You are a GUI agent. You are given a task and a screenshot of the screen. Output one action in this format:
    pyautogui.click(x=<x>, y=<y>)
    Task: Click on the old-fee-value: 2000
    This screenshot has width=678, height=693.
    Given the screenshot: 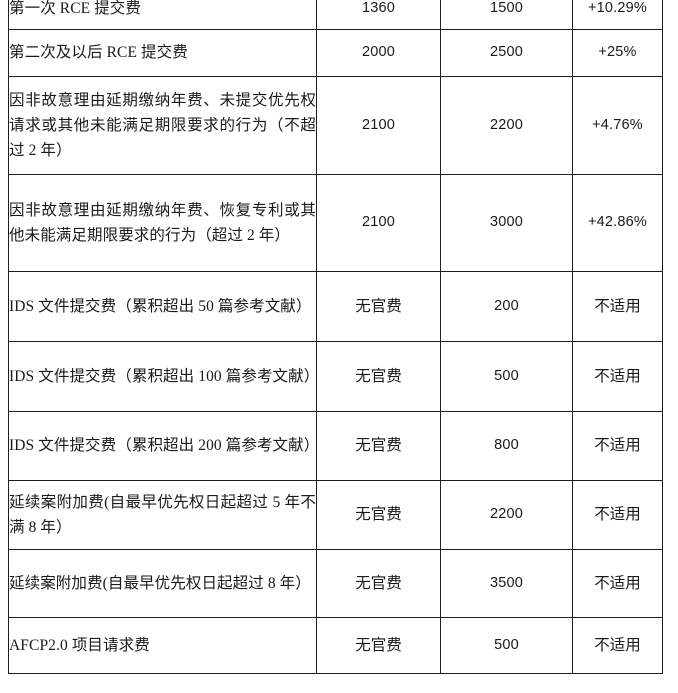 What is the action you would take?
    pyautogui.click(x=378, y=53)
    